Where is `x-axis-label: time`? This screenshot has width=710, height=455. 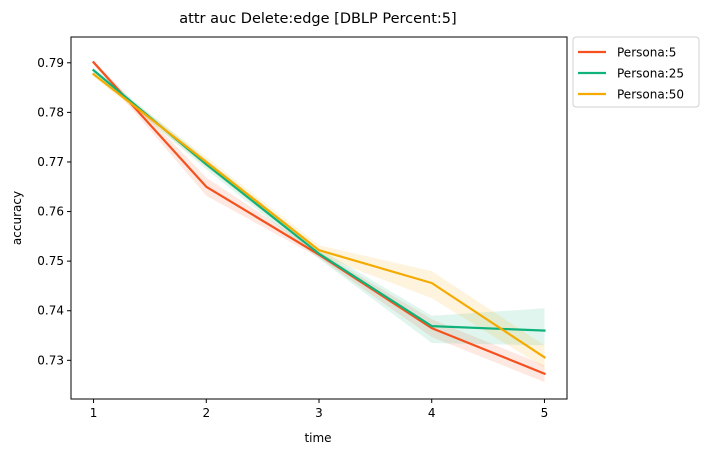 x-axis-label: time is located at coordinates (317, 438).